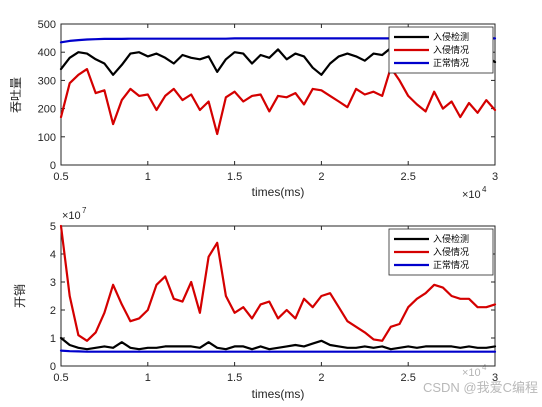  Describe the element at coordinates (480, 387) in the screenshot. I see `watermark: CSDN @我爱C编程` at that location.